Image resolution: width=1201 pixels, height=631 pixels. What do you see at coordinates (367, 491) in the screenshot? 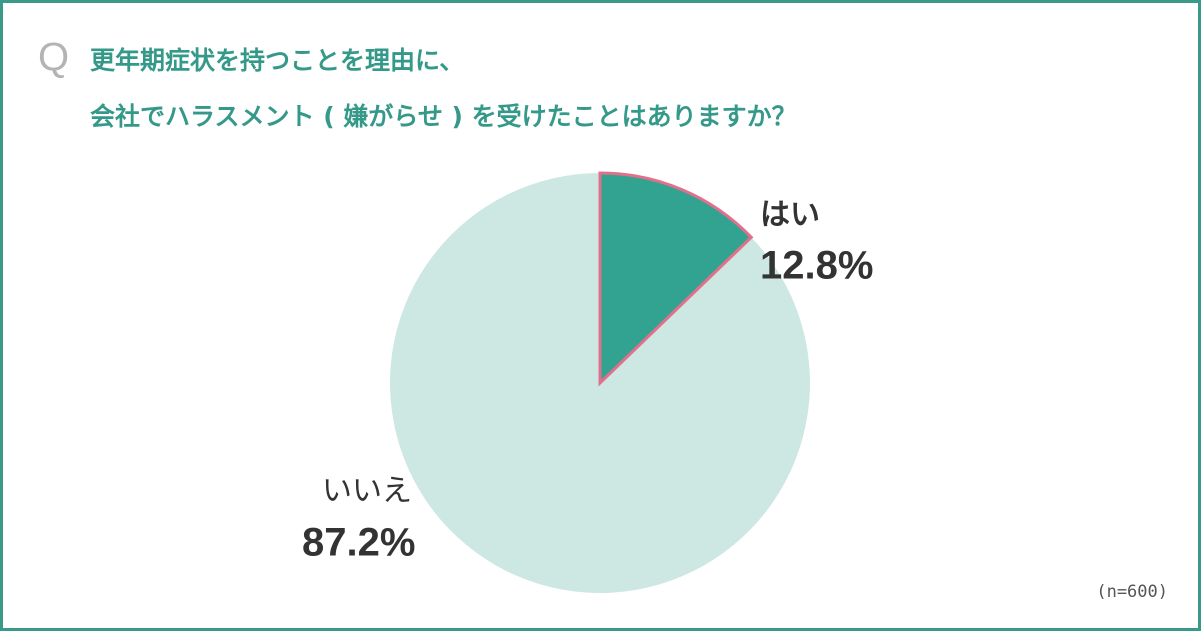
I see `slice-label: いいえ` at bounding box center [367, 491].